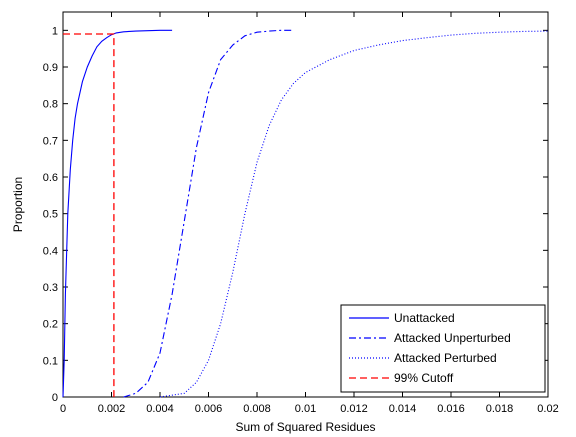  Describe the element at coordinates (50, 251) in the screenshot. I see `y-tick-label: 0.4` at that location.